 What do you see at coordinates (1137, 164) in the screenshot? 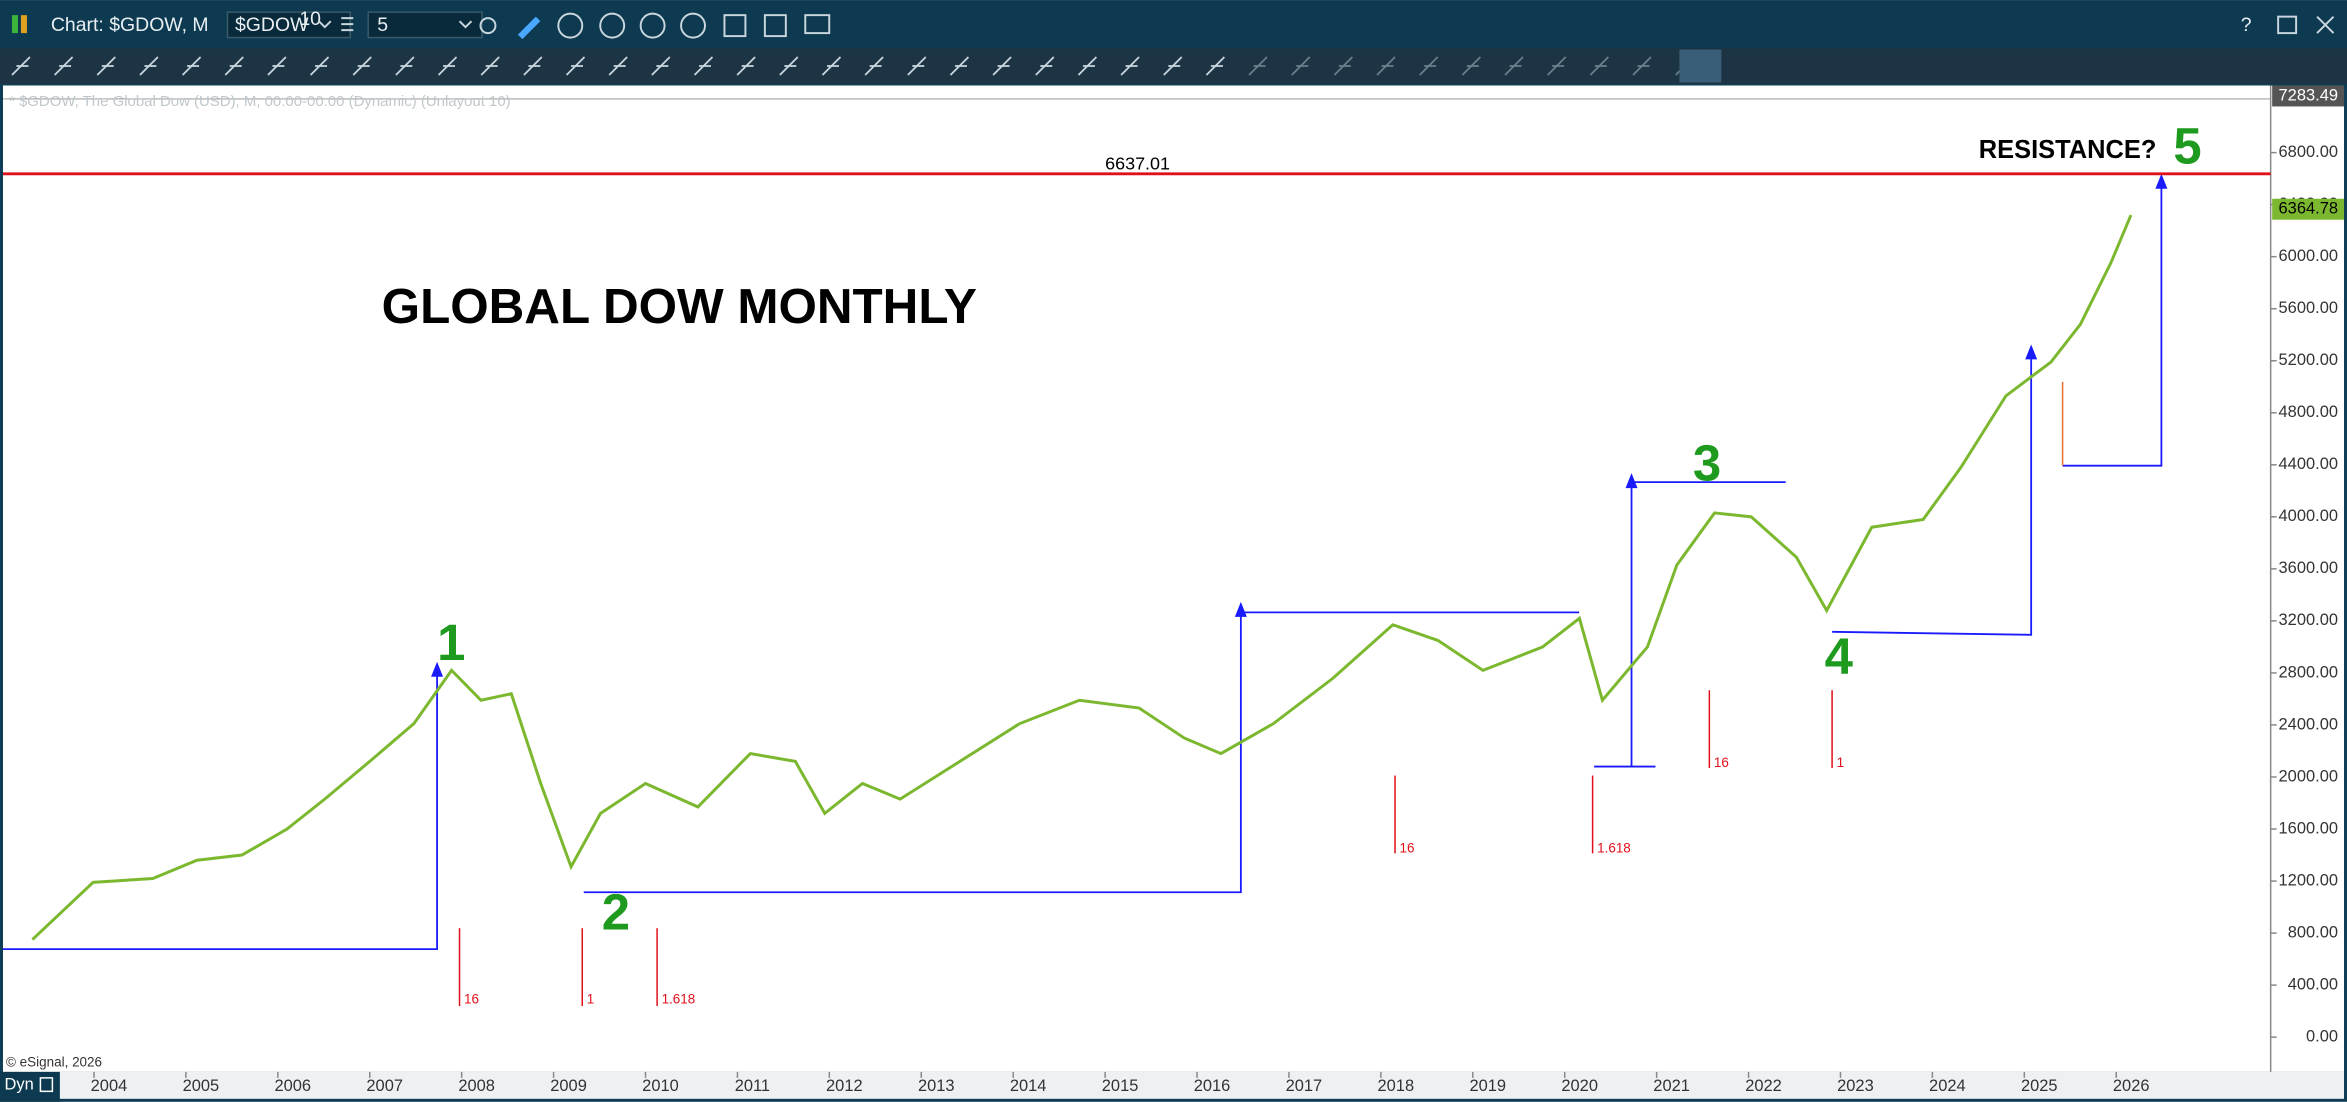
I see `resistance-value: 6637.01` at bounding box center [1137, 164].